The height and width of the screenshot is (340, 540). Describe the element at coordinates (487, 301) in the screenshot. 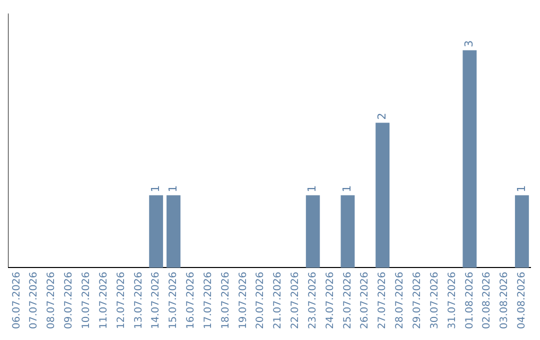

I see `x-tick-label: 02.08.2026` at that location.